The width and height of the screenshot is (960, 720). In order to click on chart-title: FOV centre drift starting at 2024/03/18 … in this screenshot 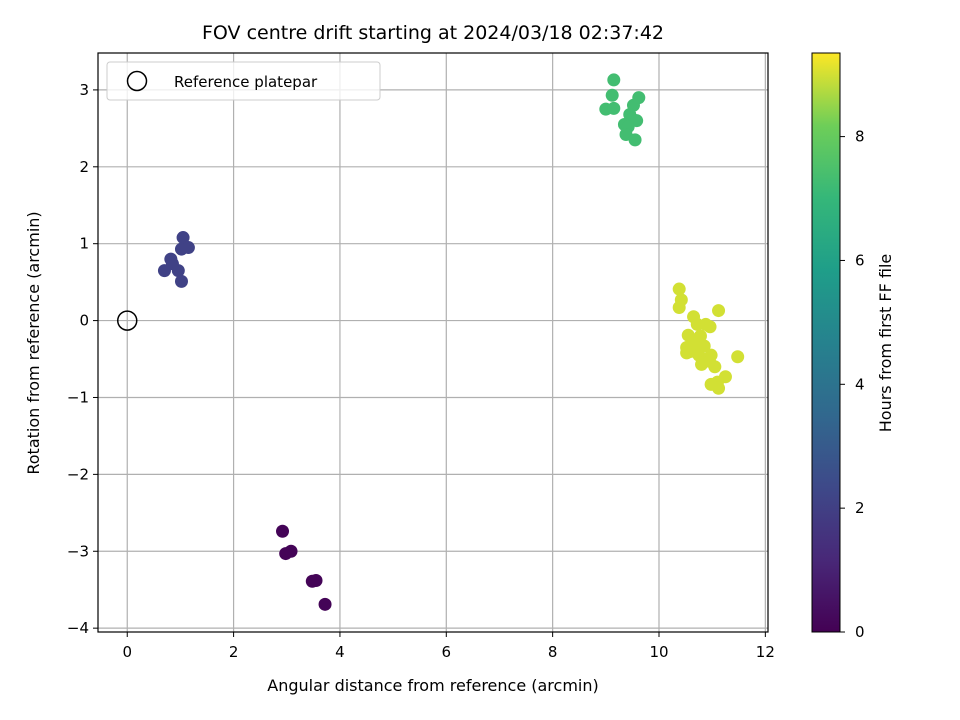, I will do `click(433, 33)`.